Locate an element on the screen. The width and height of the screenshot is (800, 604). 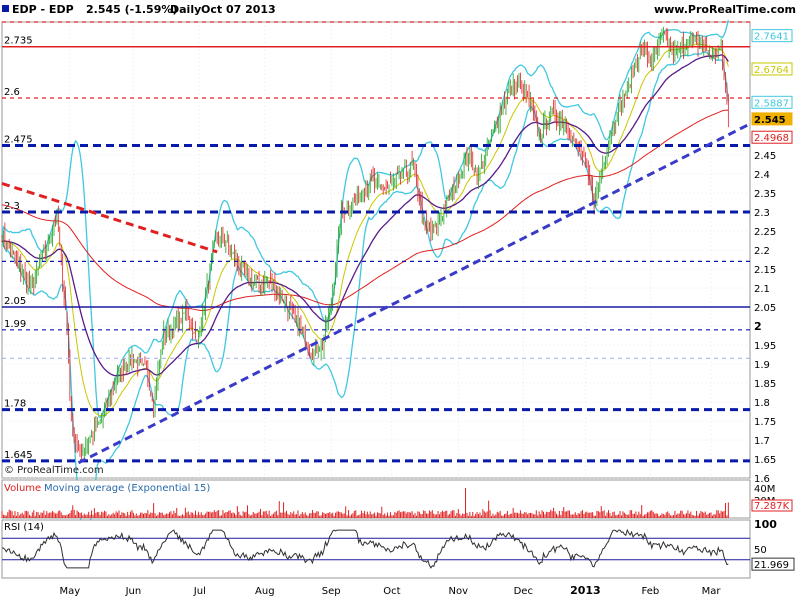
price-tick-label: 1.85 is located at coordinates (765, 384).